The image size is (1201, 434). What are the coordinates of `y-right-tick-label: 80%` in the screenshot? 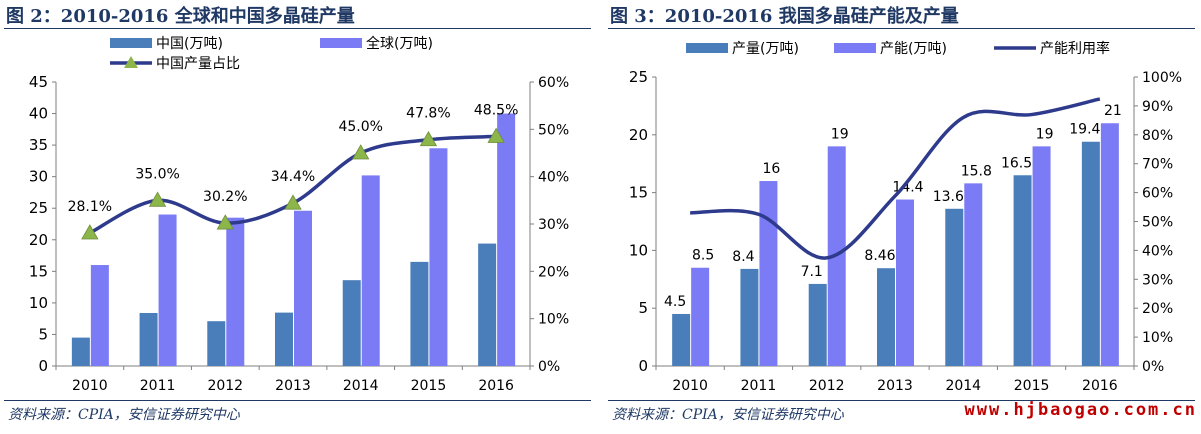 It's located at (1157, 136).